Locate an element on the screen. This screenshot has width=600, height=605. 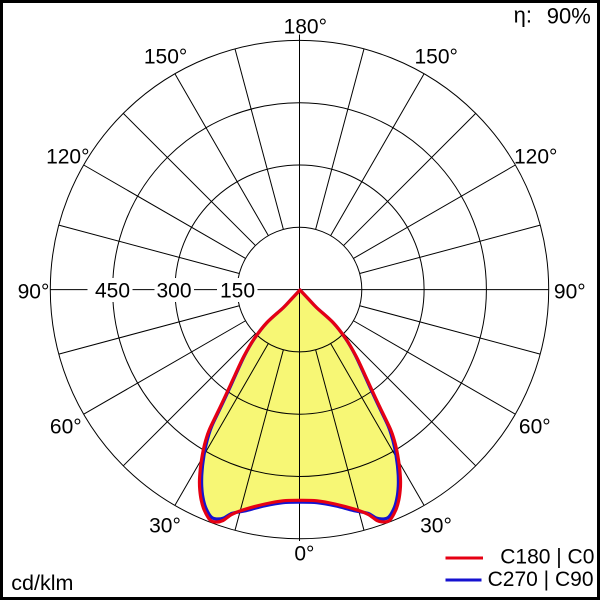
svg-text: 150 is located at coordinates (237, 290).